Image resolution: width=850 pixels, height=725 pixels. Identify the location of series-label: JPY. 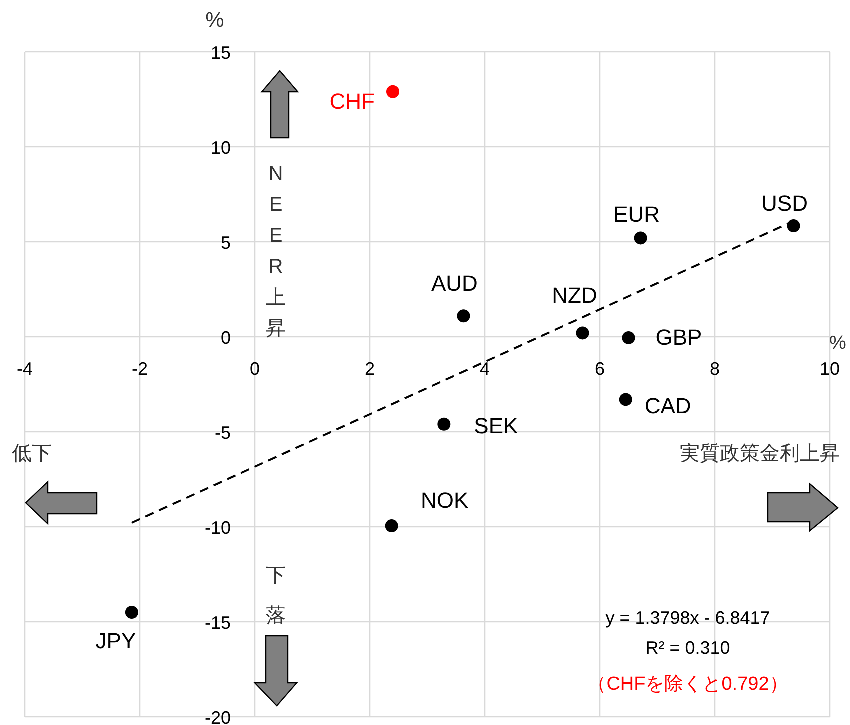
(116, 641).